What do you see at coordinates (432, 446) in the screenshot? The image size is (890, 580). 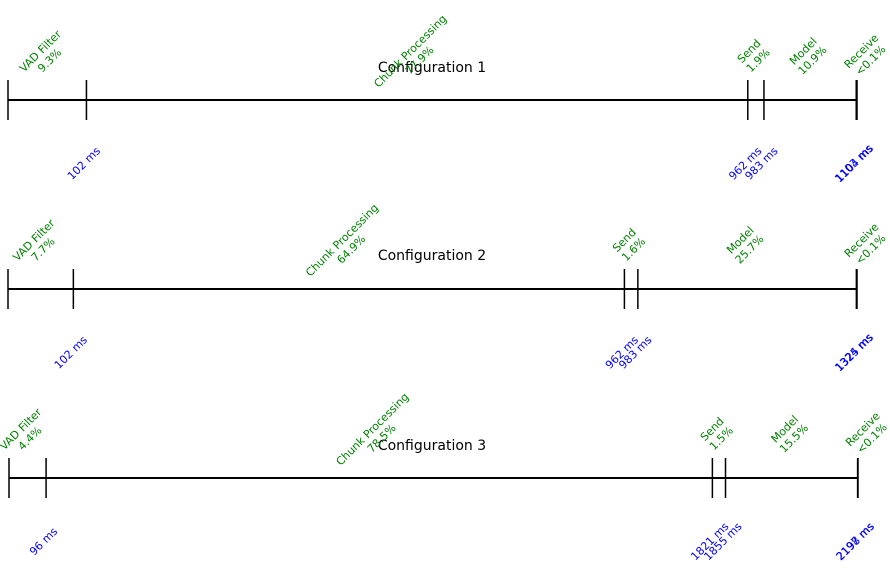 I see `config-title: Configuration 3` at bounding box center [432, 446].